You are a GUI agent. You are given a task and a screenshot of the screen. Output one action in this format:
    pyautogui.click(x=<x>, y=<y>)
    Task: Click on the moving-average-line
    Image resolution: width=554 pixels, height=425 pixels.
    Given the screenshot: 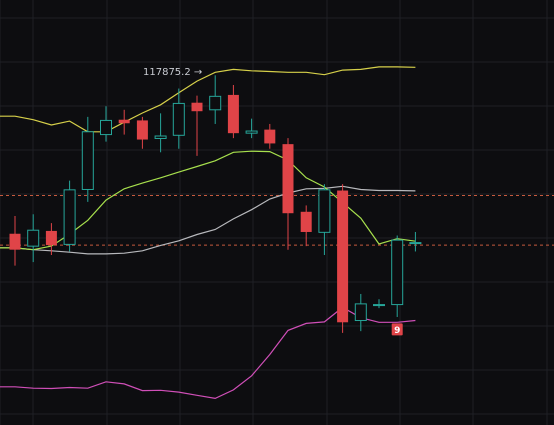 What is the action you would take?
    pyautogui.click(x=208, y=220)
    